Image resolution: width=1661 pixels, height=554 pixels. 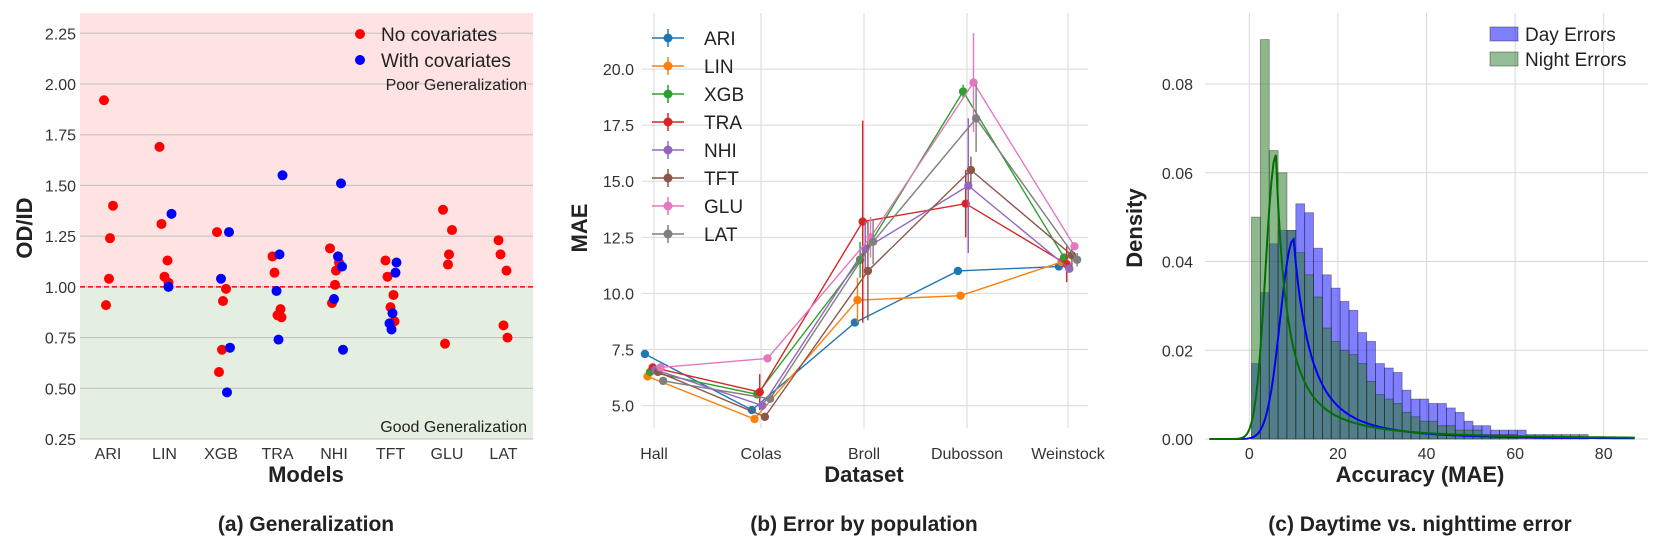 I want to click on good-generalization-region, so click(x=306, y=362).